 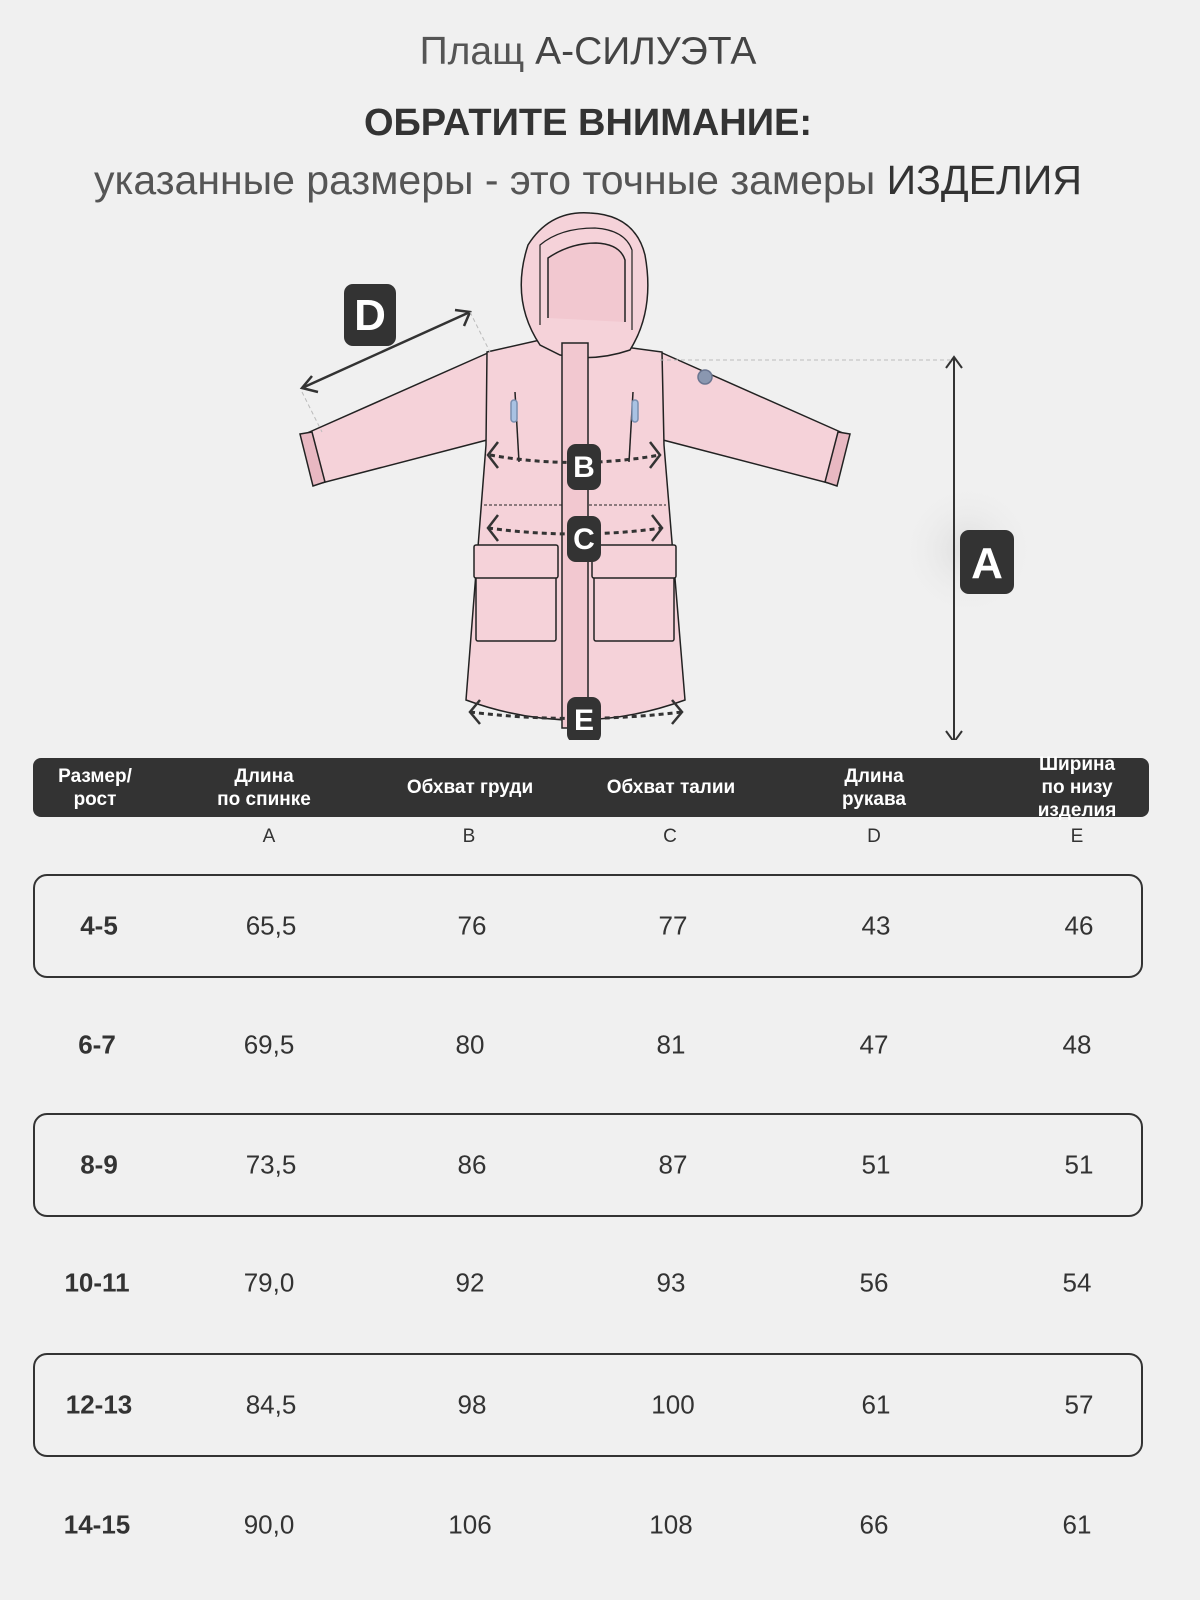 What do you see at coordinates (470, 787) in the screenshot?
I see `header-chest: Обхват груди` at bounding box center [470, 787].